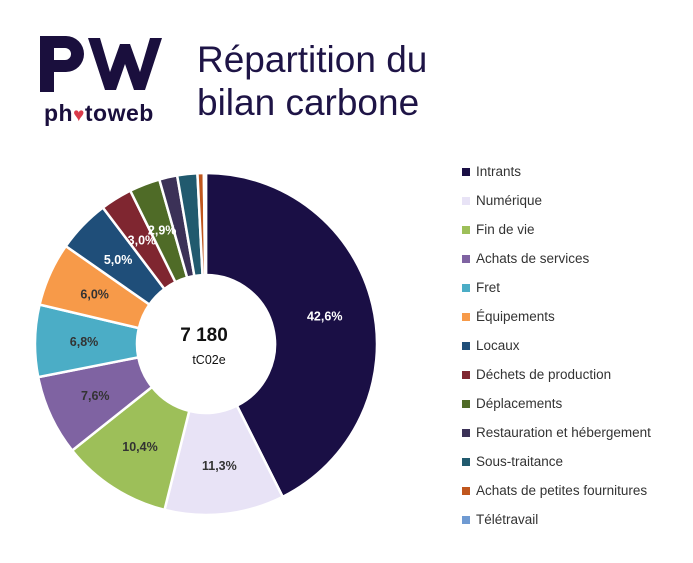 This screenshot has width=693, height=563. Describe the element at coordinates (563, 432) in the screenshot. I see `legend-label: Restauration et hébergement` at that location.